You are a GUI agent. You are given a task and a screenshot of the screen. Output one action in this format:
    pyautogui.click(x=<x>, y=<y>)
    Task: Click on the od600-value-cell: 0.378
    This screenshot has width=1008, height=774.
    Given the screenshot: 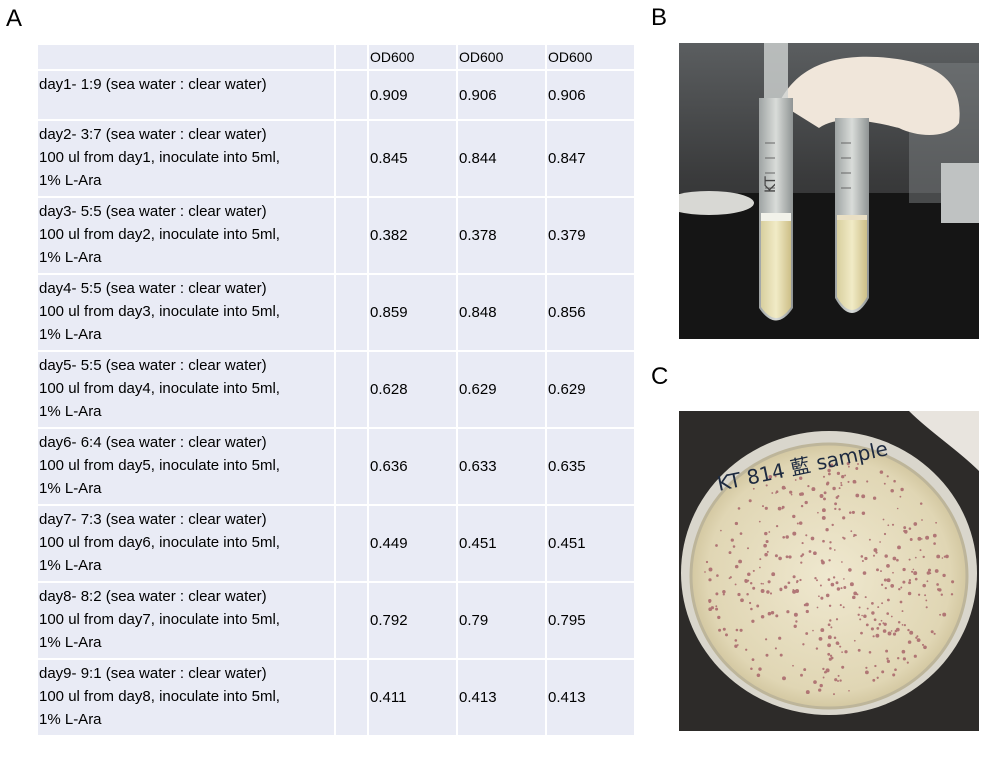 What is the action you would take?
    pyautogui.click(x=501, y=235)
    